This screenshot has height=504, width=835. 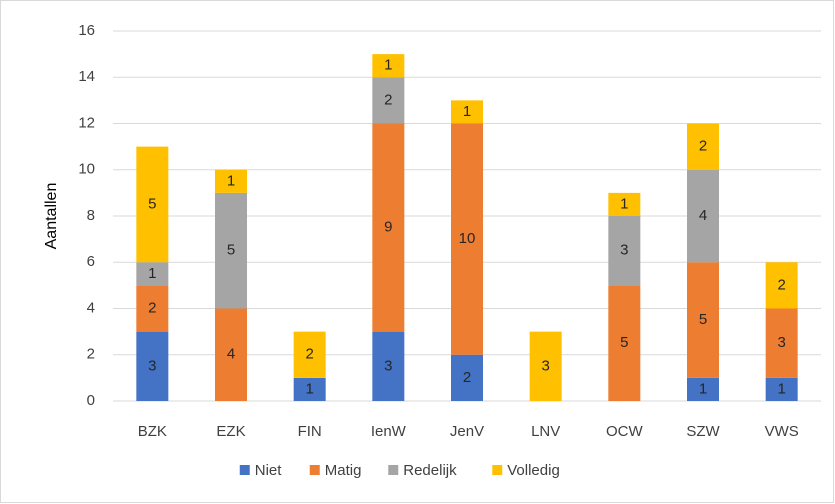 I want to click on x-tick-label: VWS, so click(x=782, y=431).